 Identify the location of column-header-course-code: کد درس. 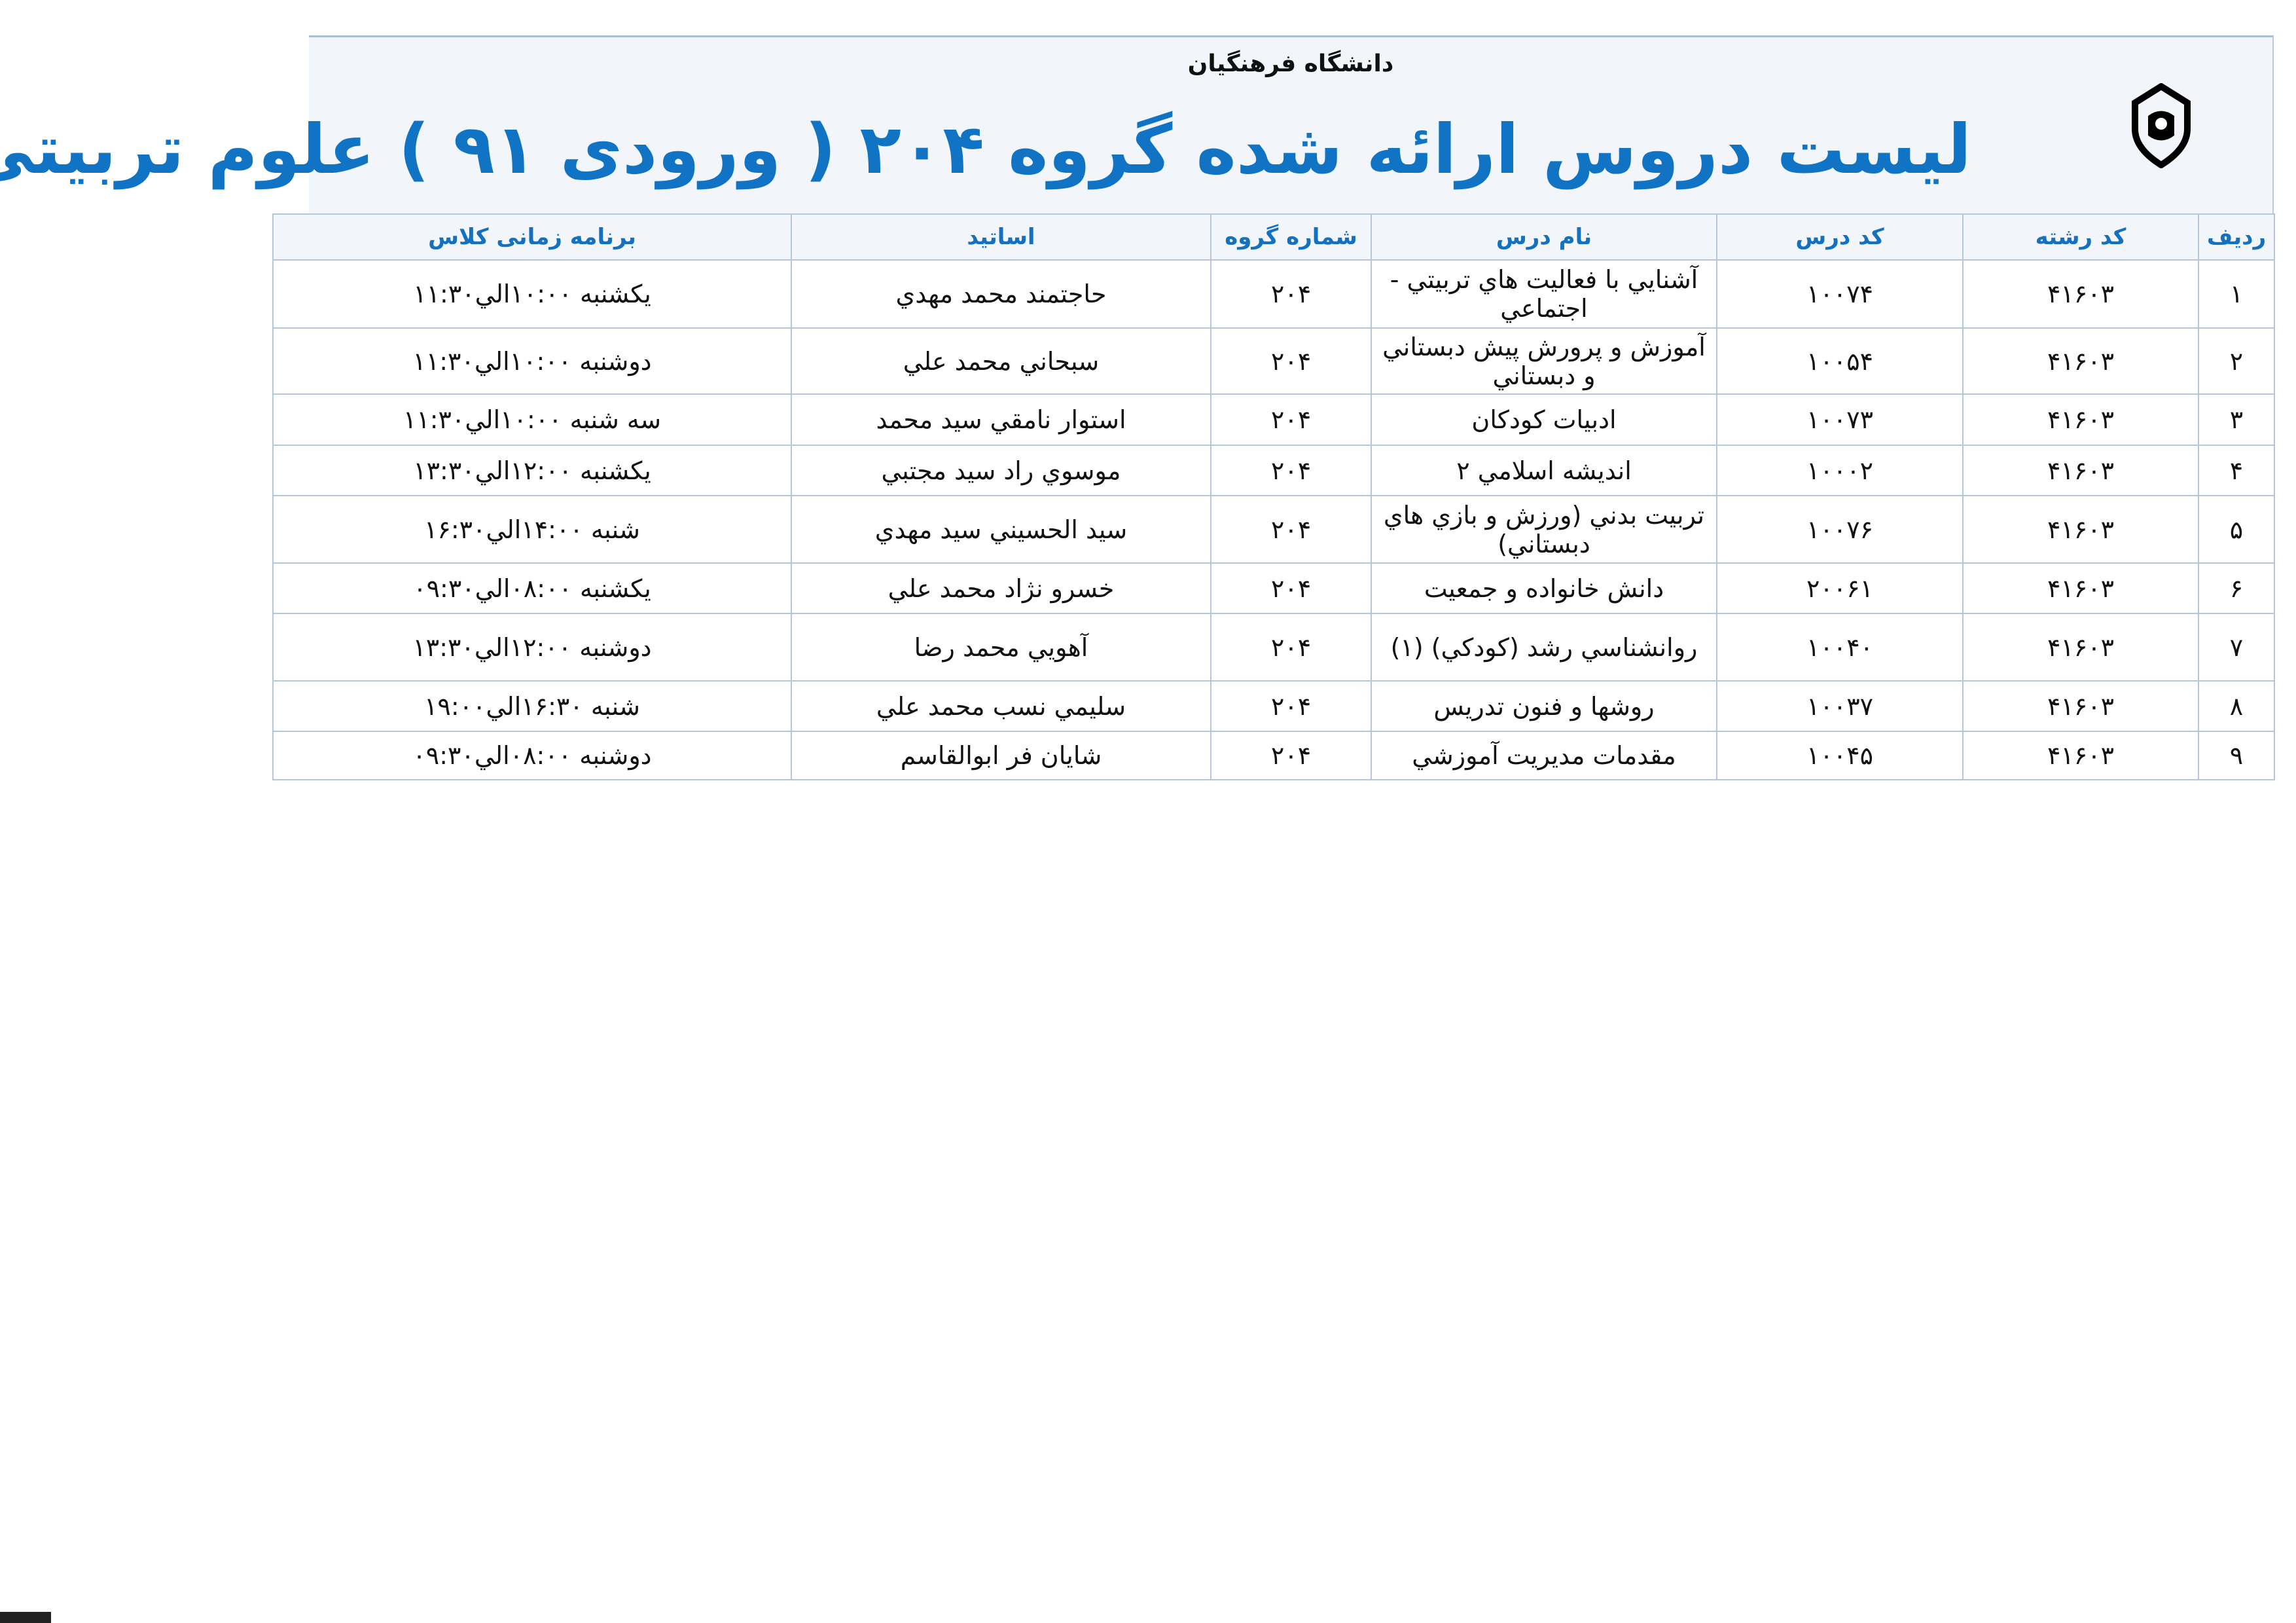
(1840, 237).